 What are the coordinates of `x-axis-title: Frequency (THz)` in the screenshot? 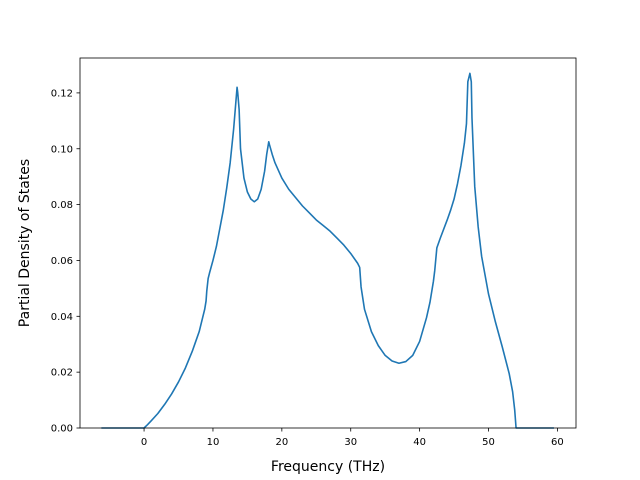 It's located at (328, 467).